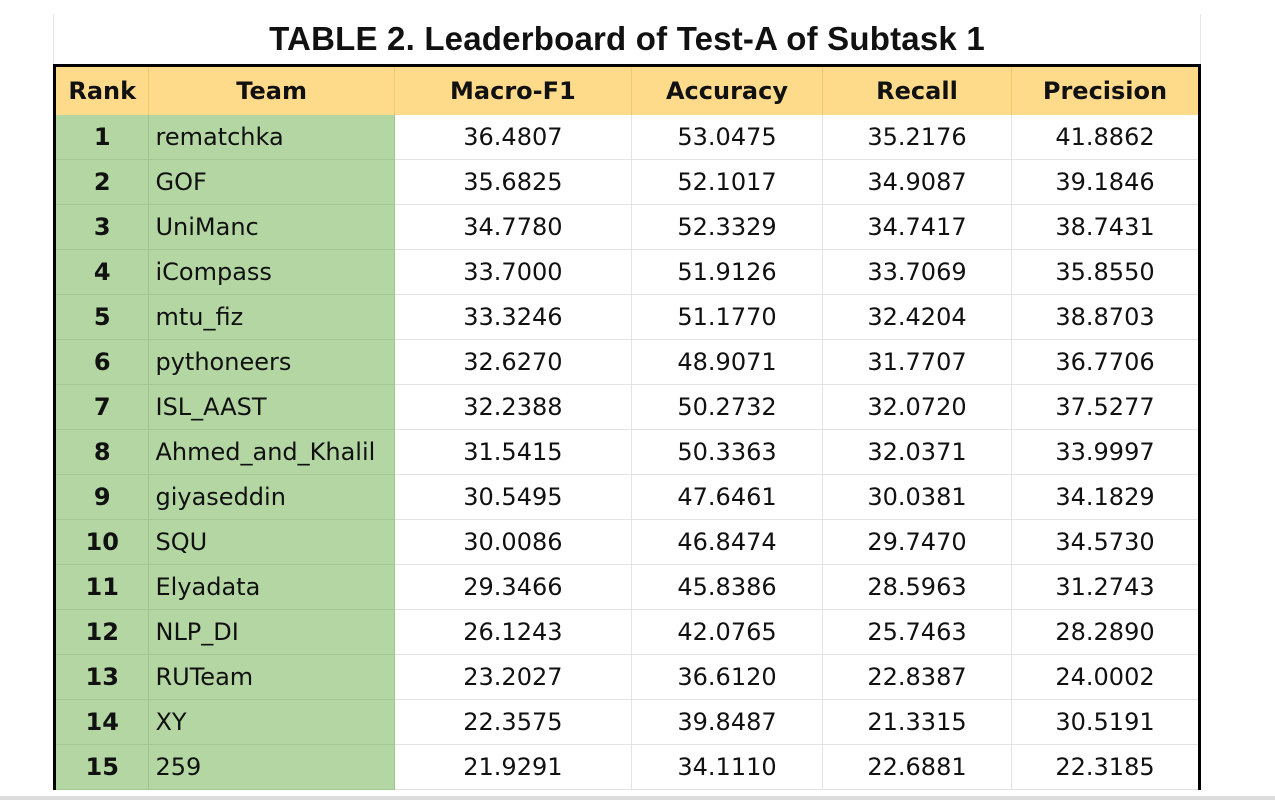 This screenshot has width=1275, height=800. Describe the element at coordinates (101, 767) in the screenshot. I see `rank-cell: 15` at that location.